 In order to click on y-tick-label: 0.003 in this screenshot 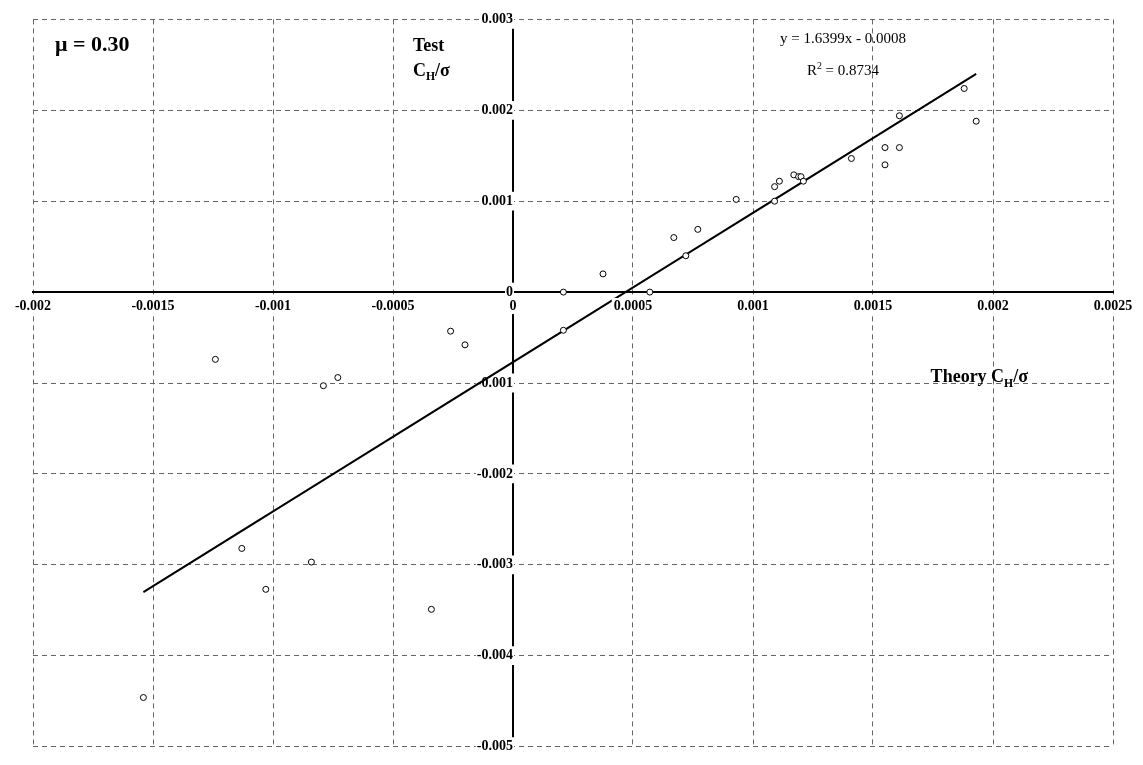, I will do `click(497, 19)`.